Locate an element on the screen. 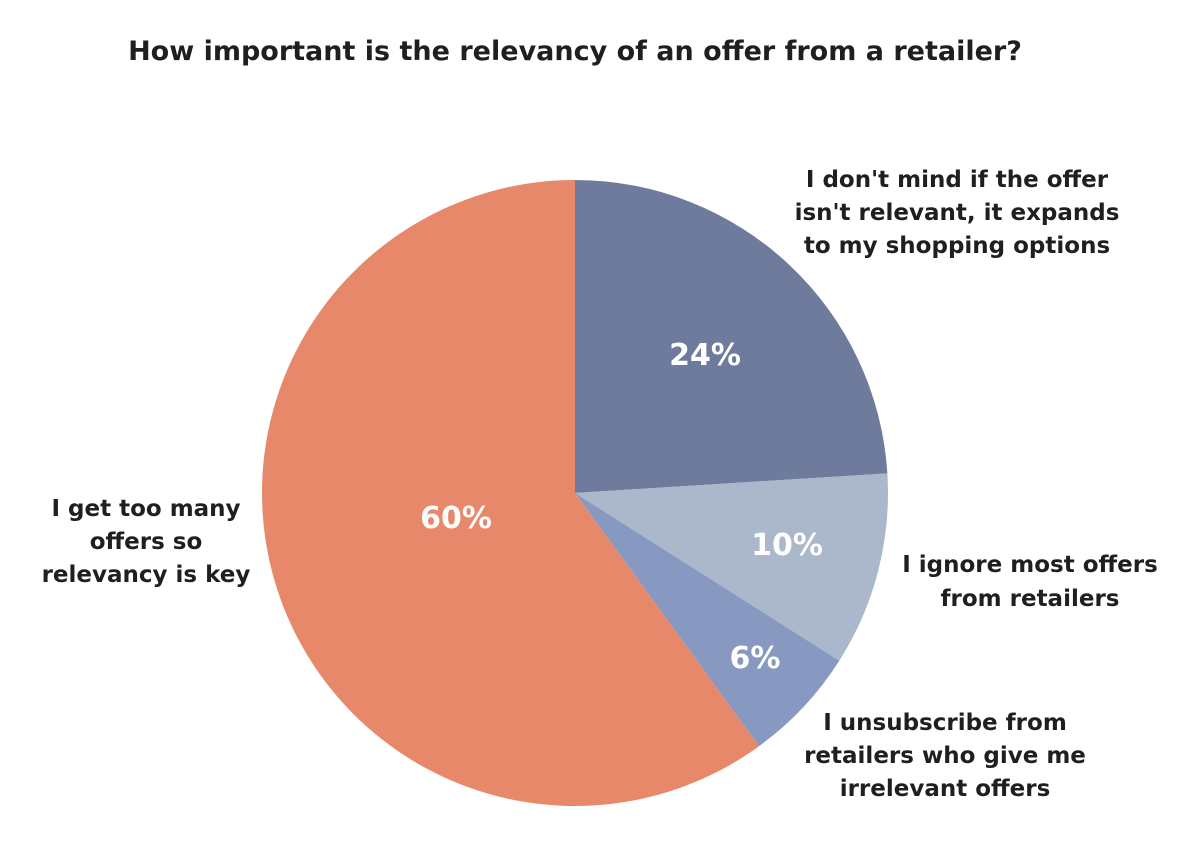 This screenshot has height=844, width=1188. slice-value-label-4: 60% is located at coordinates (456, 518).